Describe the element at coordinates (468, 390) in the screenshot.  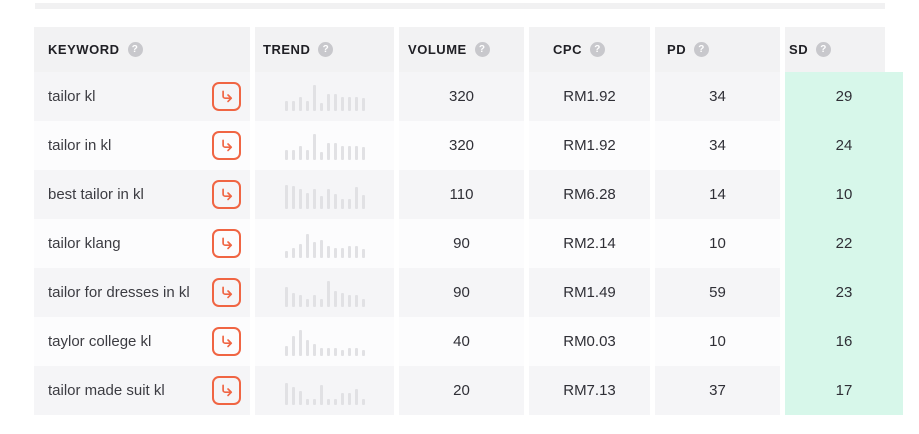
I see `table-row: tailor made suit kl 20 RM7.13 37 17` at that location.